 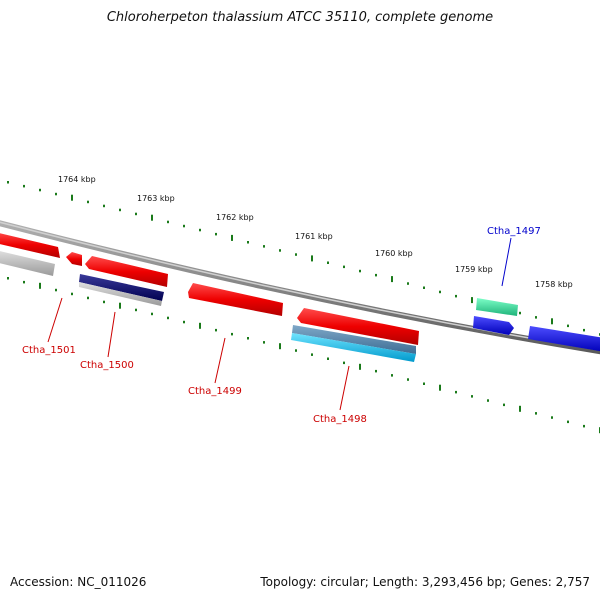 I want to click on gene-ctha1498-red, so click(x=358, y=326).